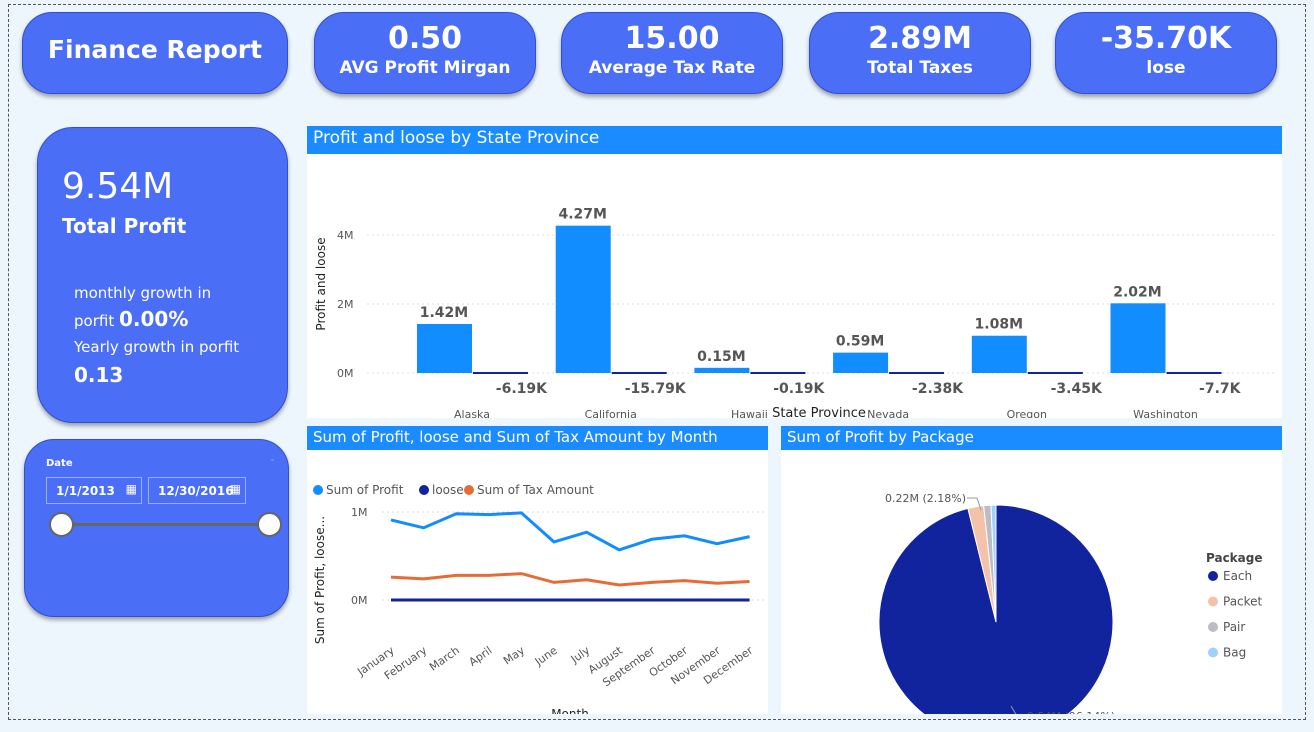 The width and height of the screenshot is (1314, 732). I want to click on bar-data-label: -6.19K, so click(522, 389).